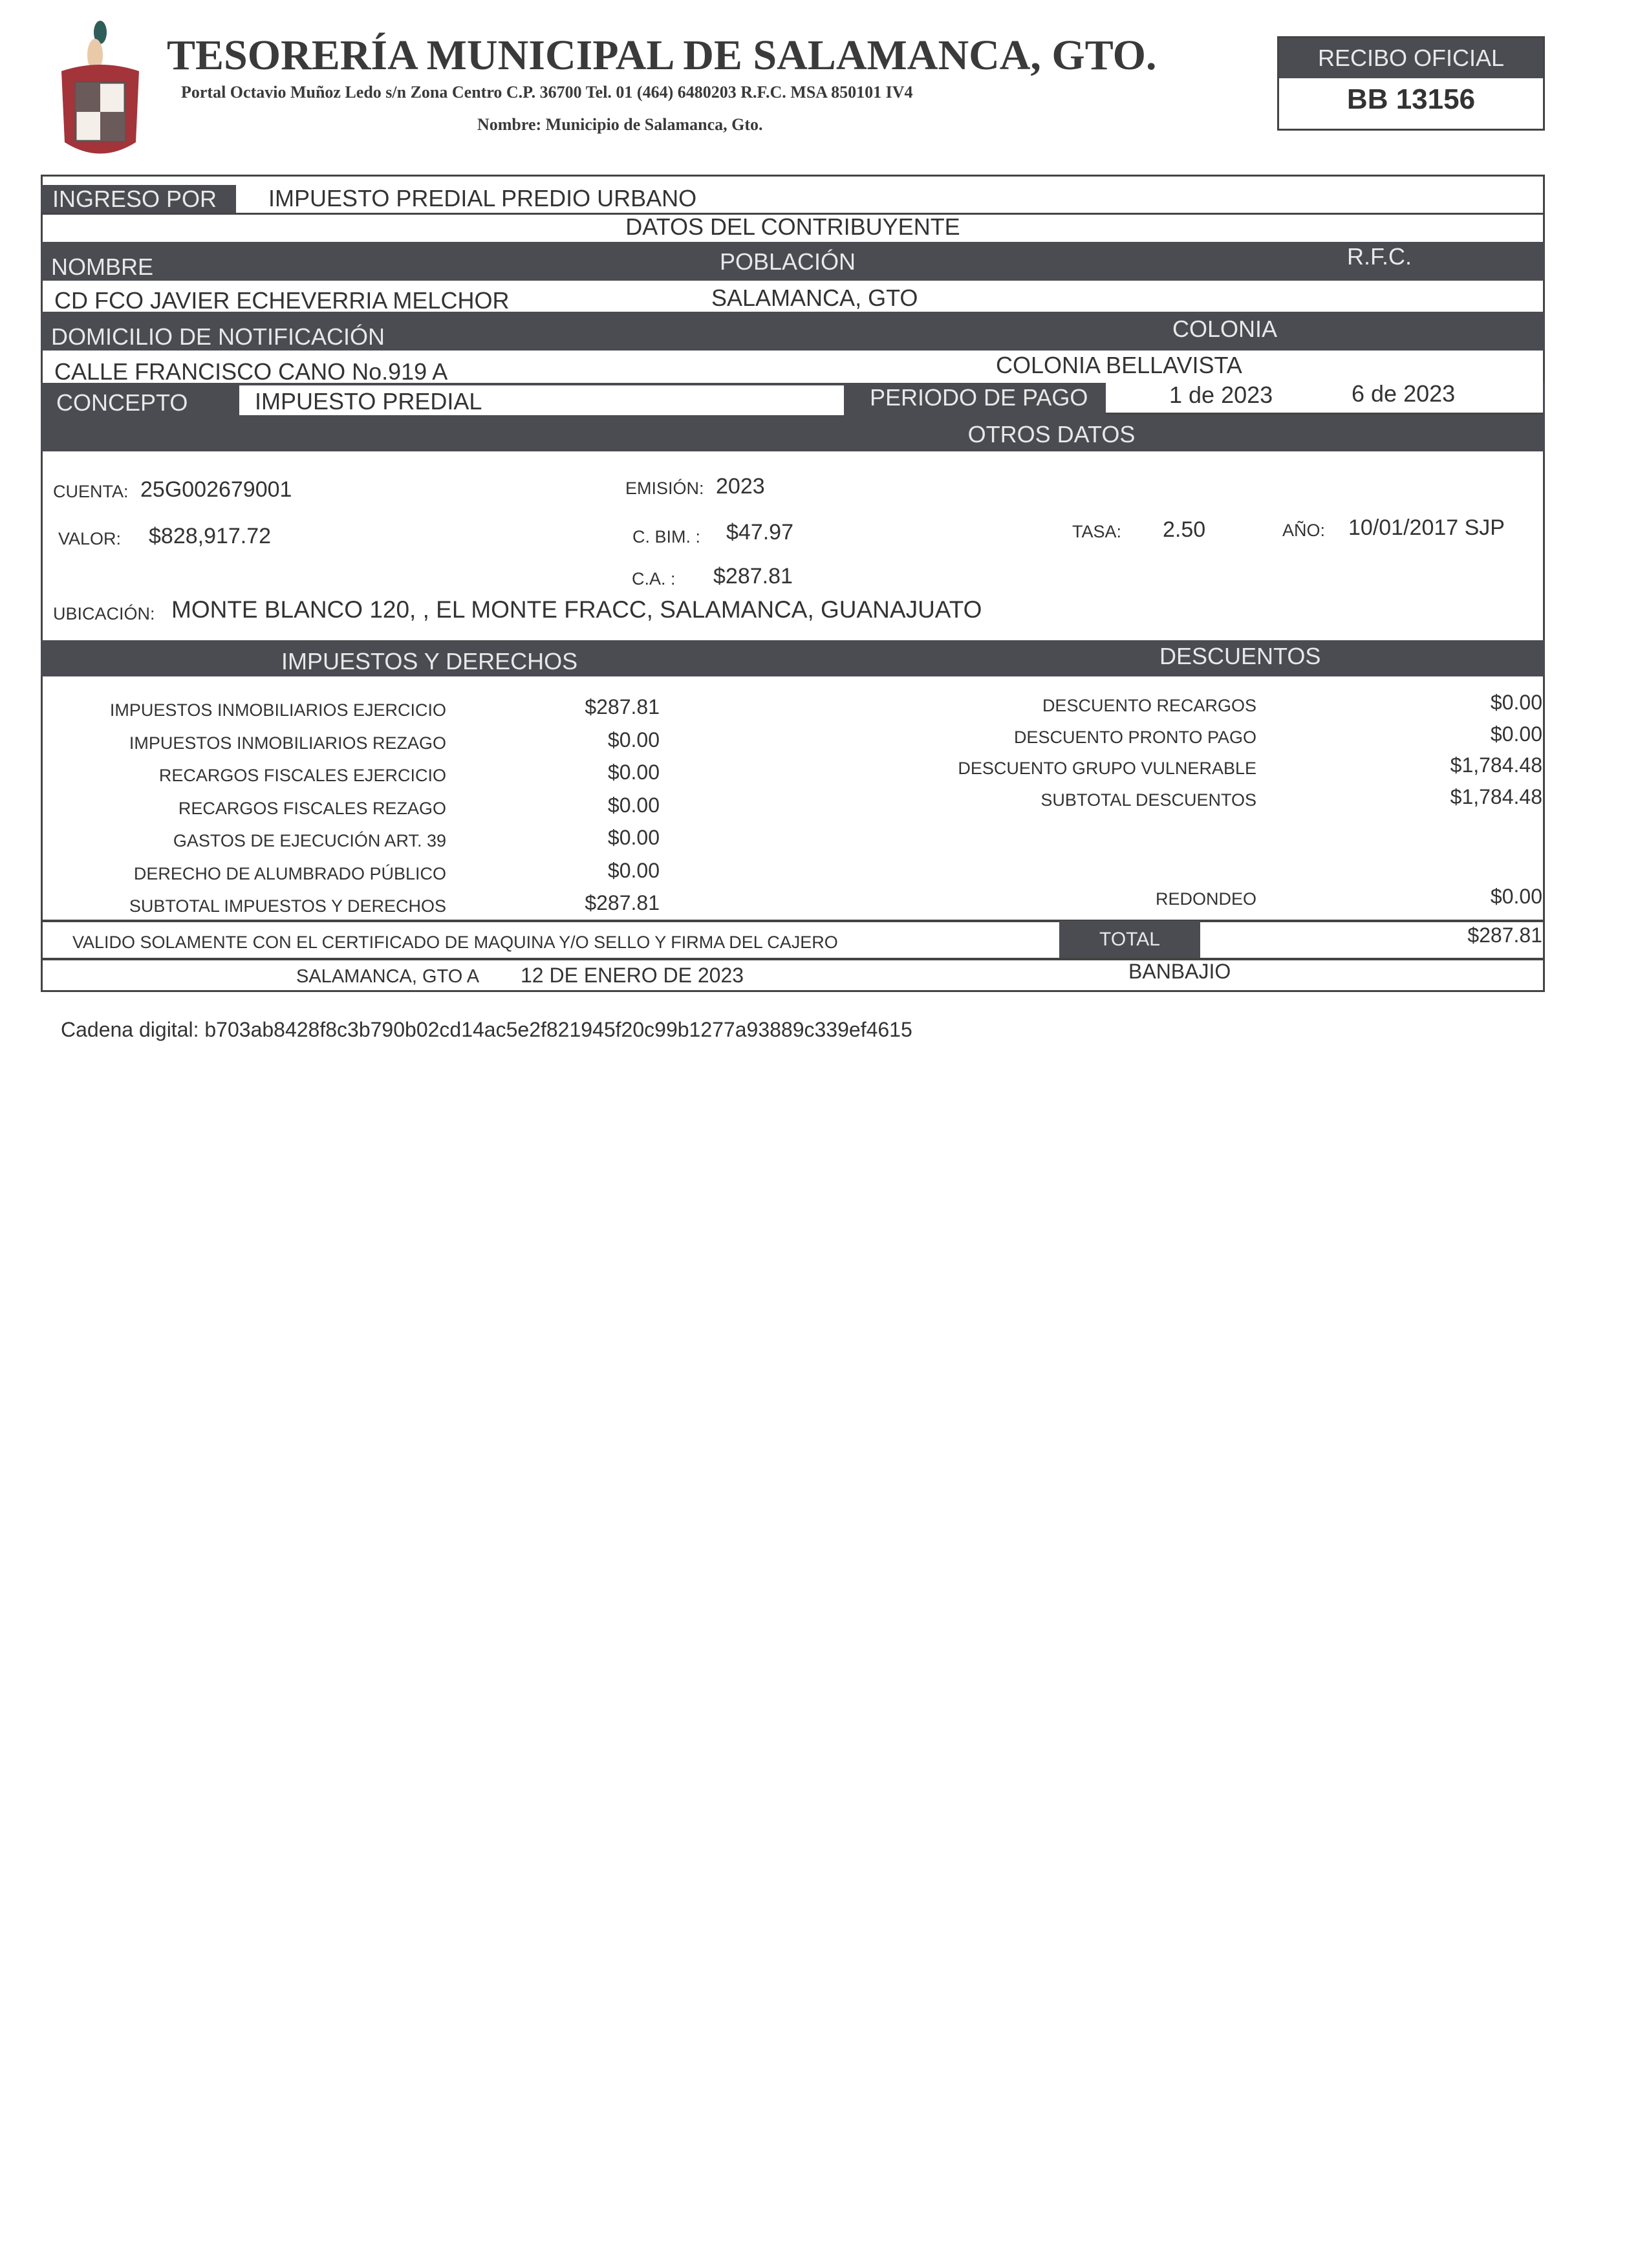 The height and width of the screenshot is (2268, 1649). What do you see at coordinates (216, 489) in the screenshot?
I see `cuenta-value: 25G002679001` at bounding box center [216, 489].